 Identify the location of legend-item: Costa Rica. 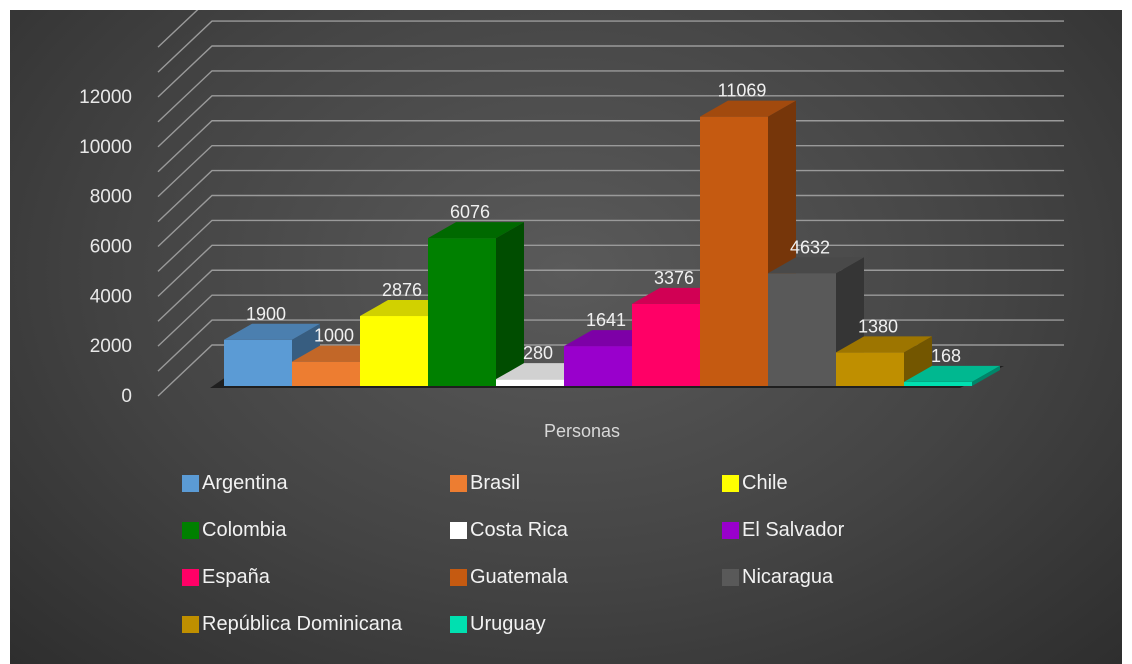
(509, 530).